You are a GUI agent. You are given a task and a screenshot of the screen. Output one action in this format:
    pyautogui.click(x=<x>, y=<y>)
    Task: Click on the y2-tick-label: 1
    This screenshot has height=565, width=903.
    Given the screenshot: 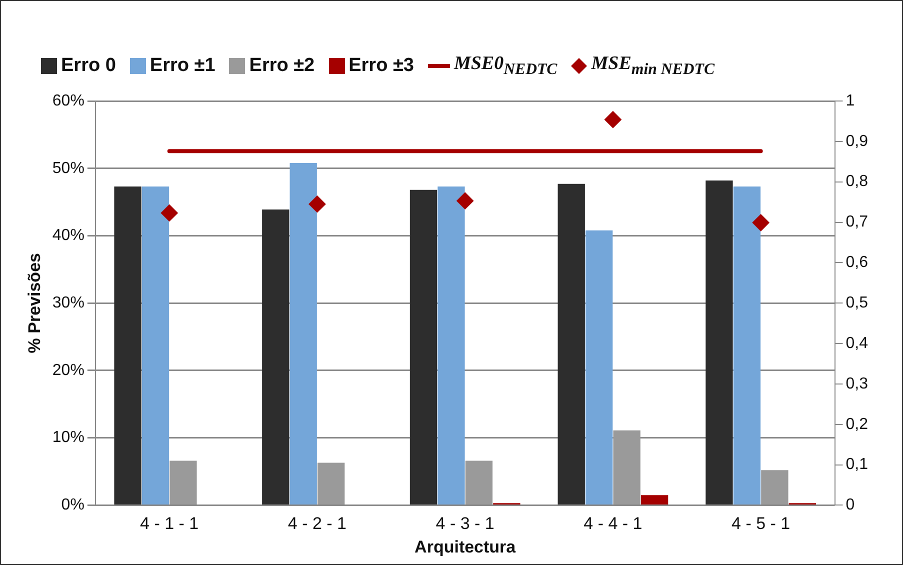 What is the action you would take?
    pyautogui.click(x=850, y=101)
    